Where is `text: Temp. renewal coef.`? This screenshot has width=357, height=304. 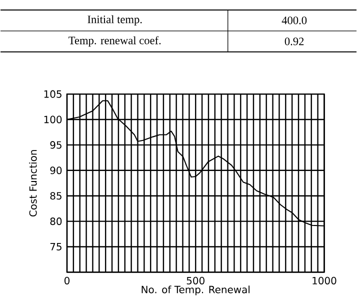 text: Temp. renewal coef. is located at coordinates (114, 41).